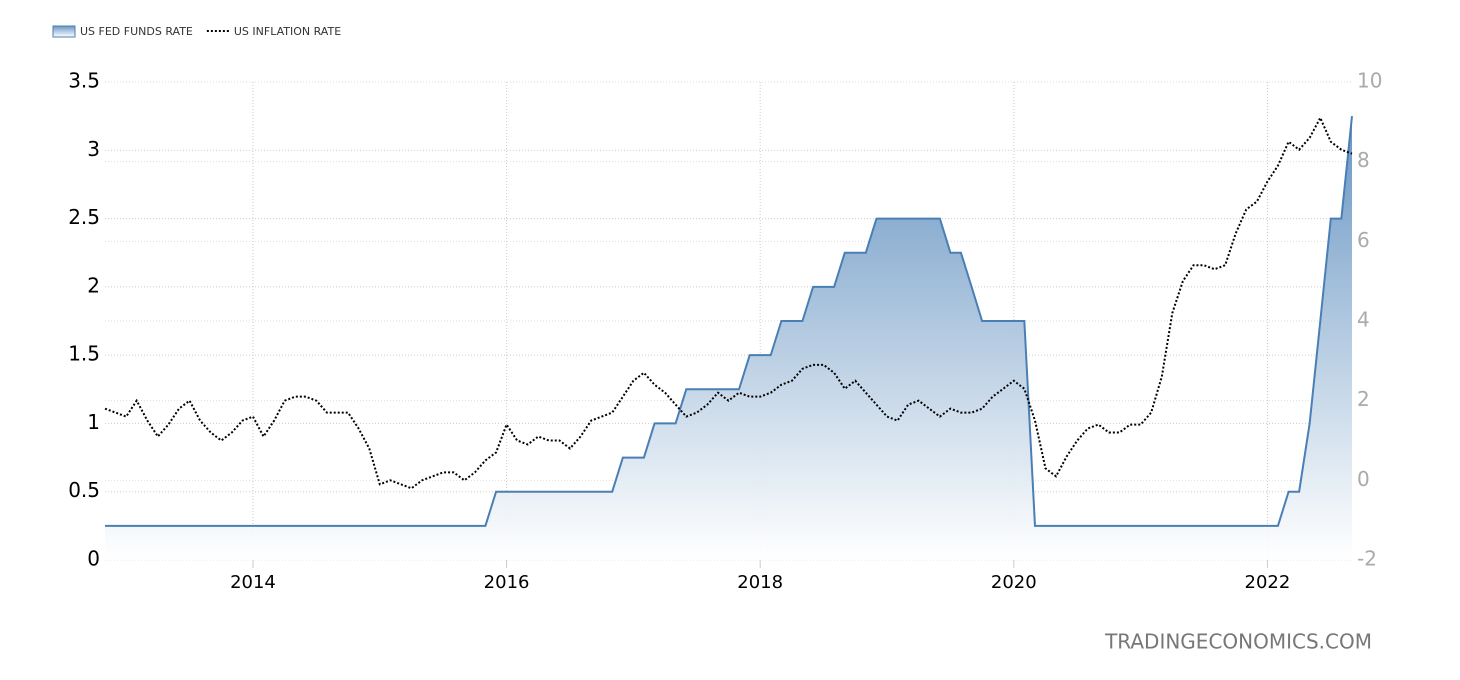 Image resolution: width=1460 pixels, height=680 pixels. I want to click on y2-tick-label: 6, so click(1363, 240).